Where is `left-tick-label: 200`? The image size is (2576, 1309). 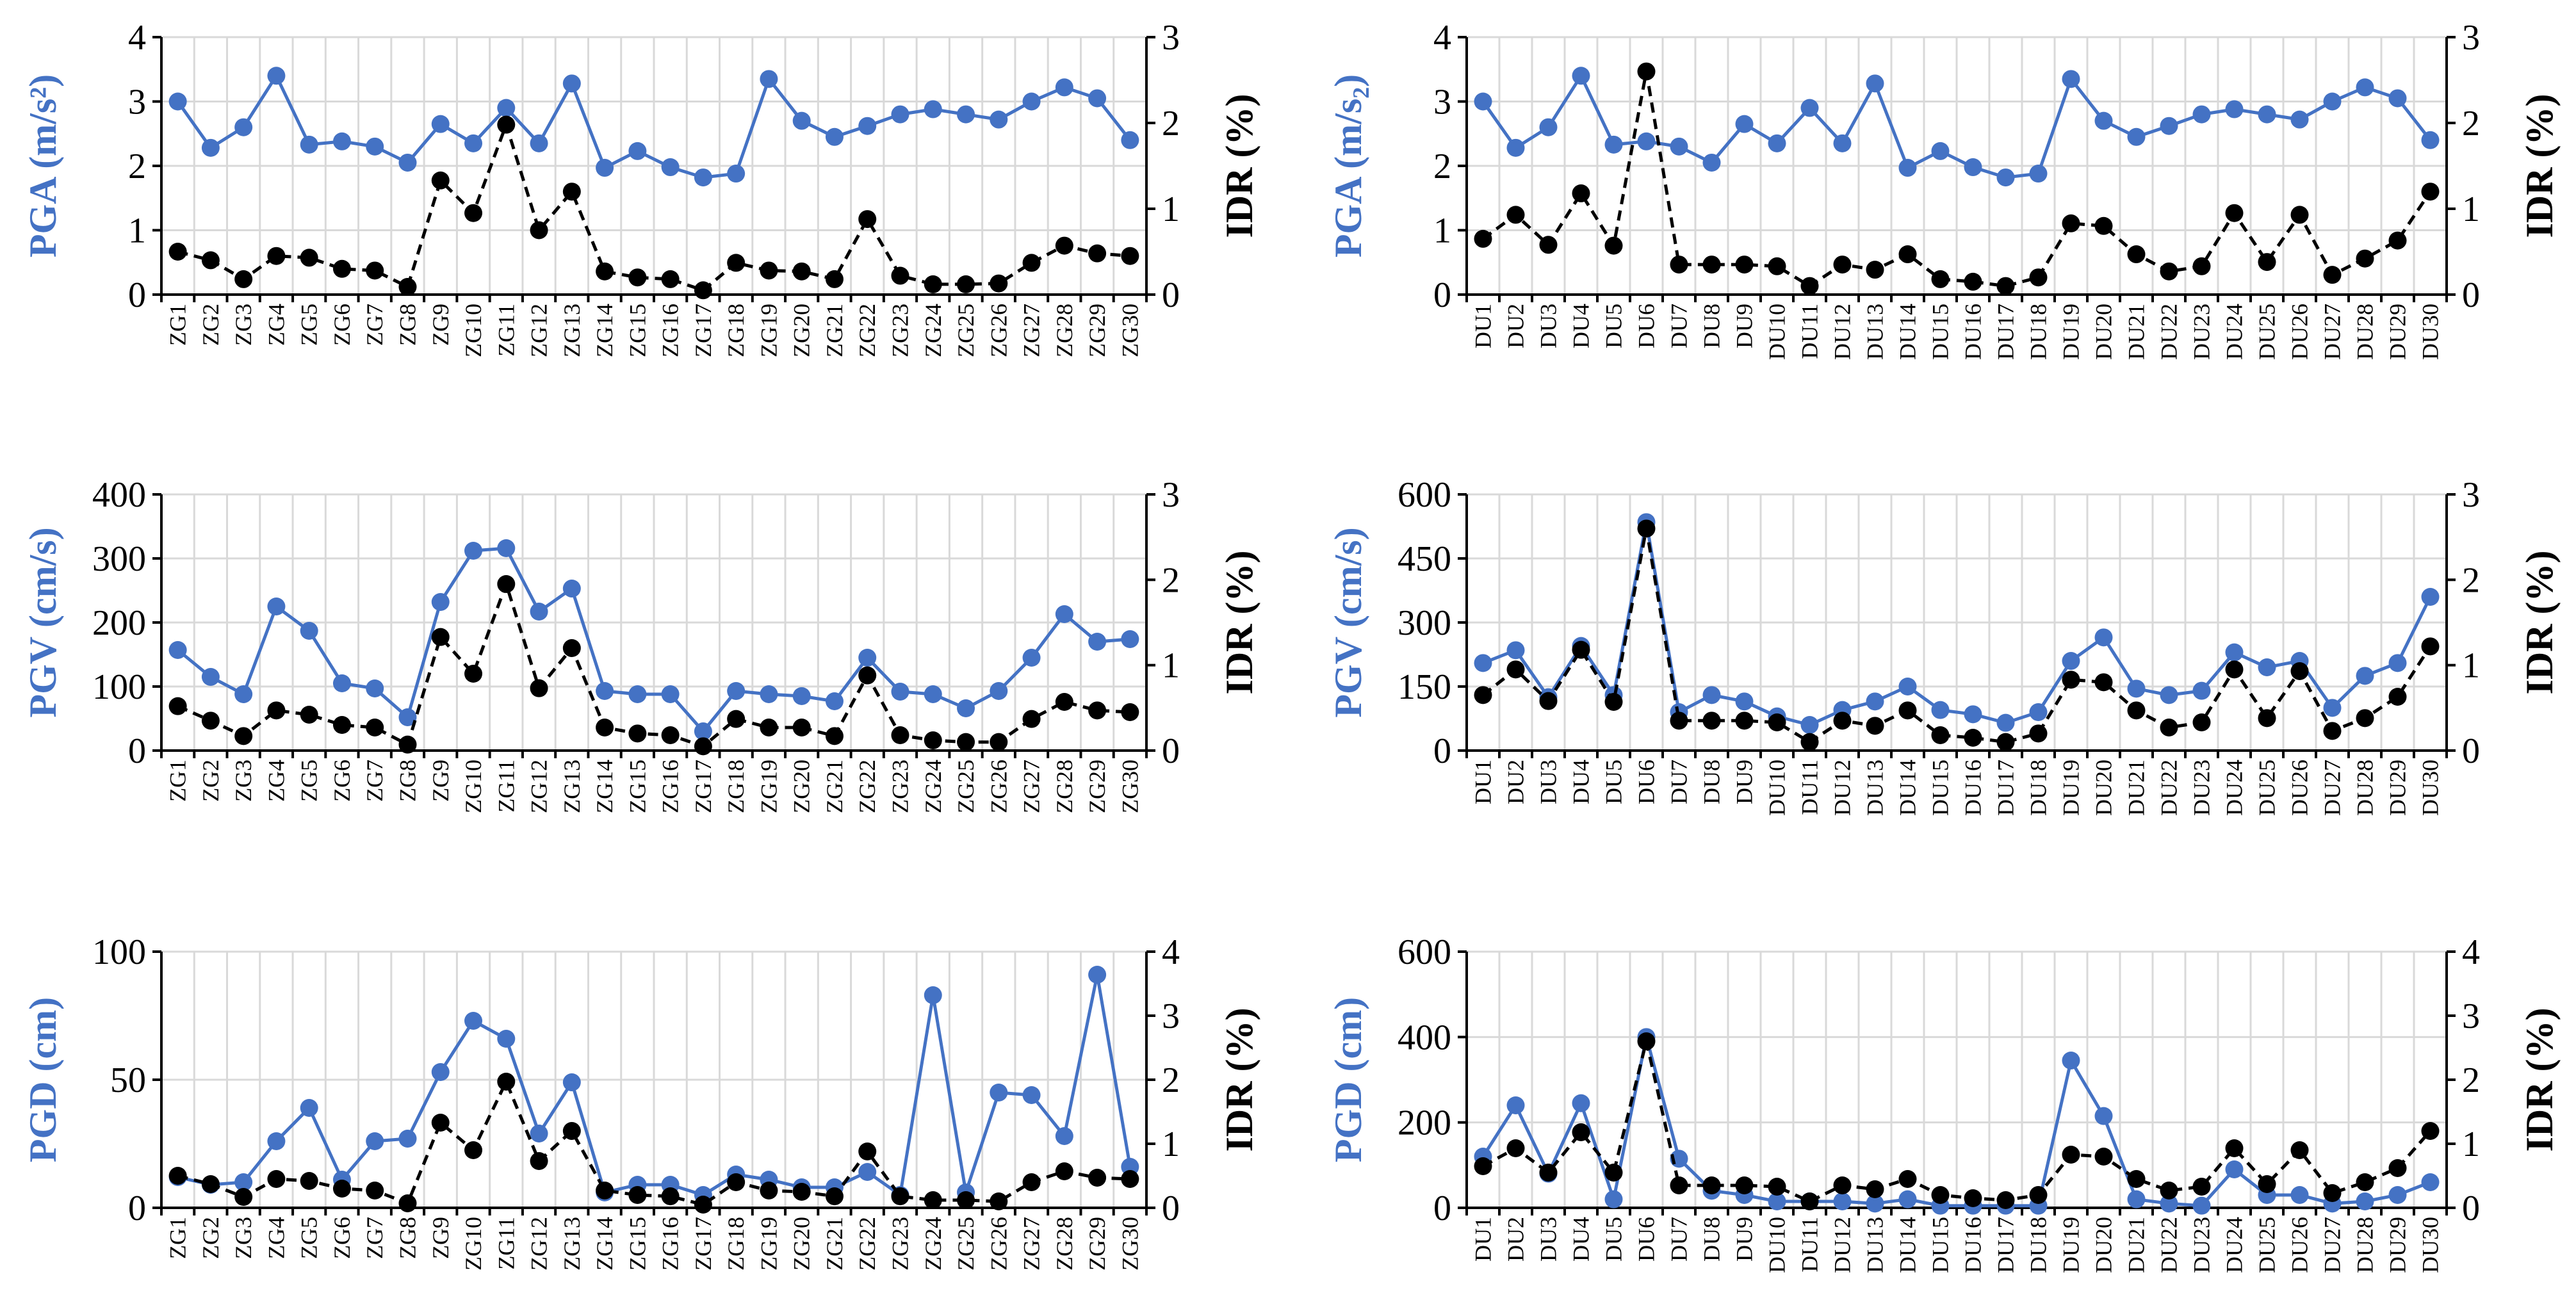
left-tick-label: 200 is located at coordinates (1424, 1123).